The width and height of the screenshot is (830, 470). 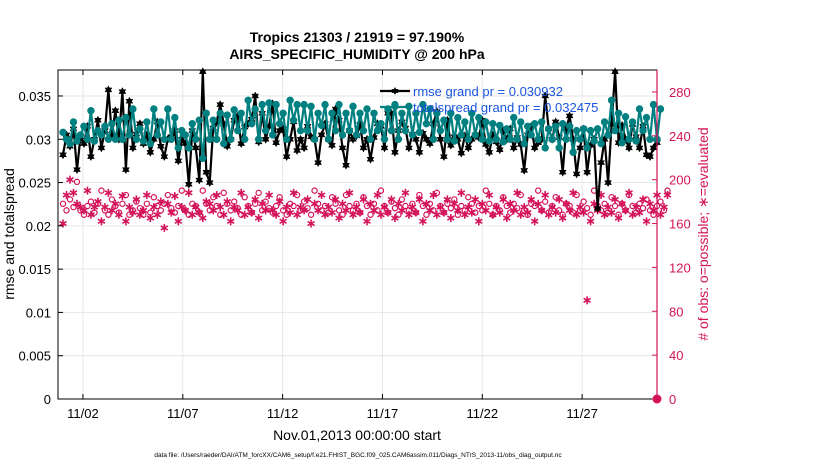 I want to click on x-tick-label: 11/22, so click(x=483, y=413).